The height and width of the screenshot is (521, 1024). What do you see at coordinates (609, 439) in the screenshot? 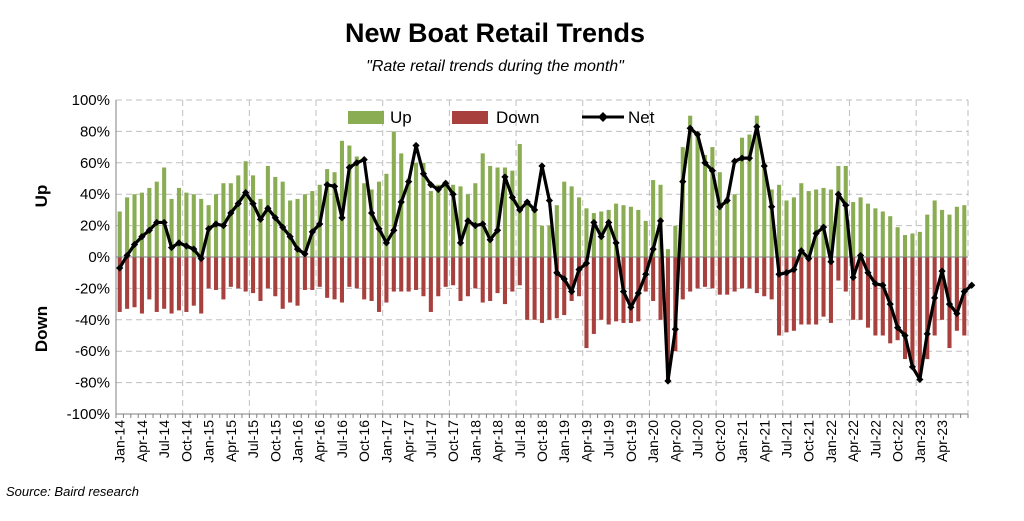
I see `x-tick-label: Jul-19` at bounding box center [609, 439].